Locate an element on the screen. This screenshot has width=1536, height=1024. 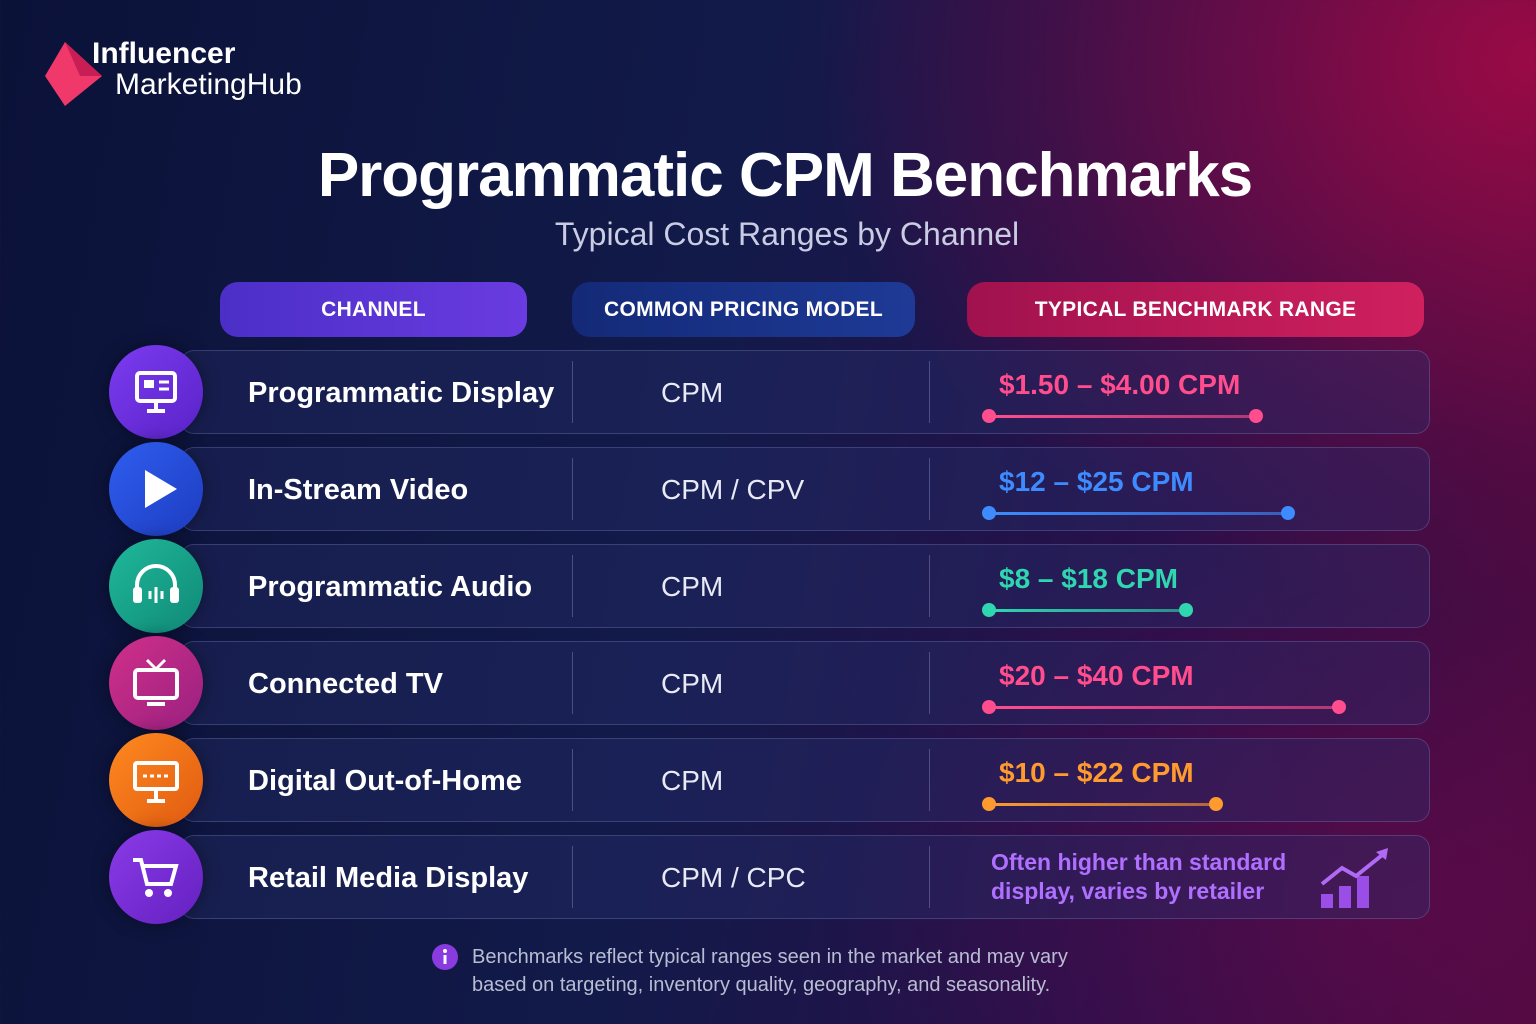
benchmark-range: $10 – $22 CPM is located at coordinates (1096, 772).